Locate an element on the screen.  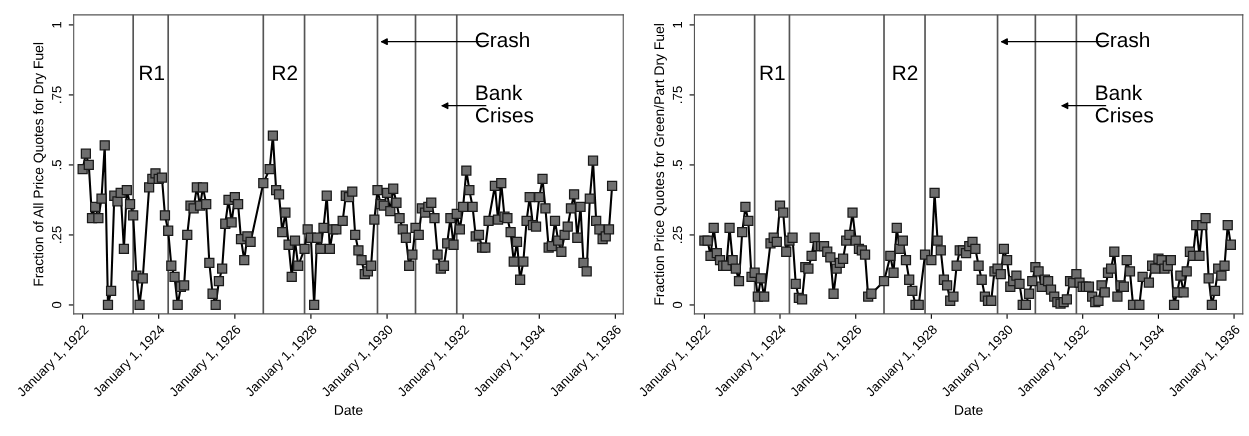
y-axis-title: Fraction of All Price Quotes for Dry Fuel is located at coordinates (40, 164).